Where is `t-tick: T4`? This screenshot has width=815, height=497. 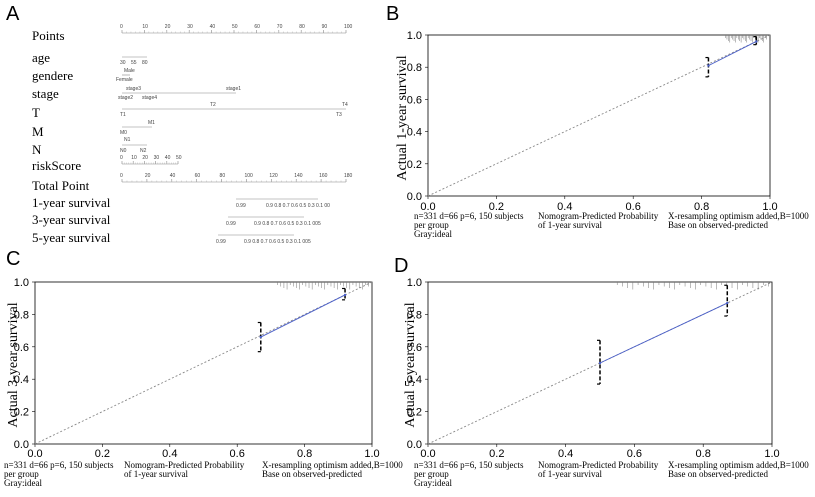
t-tick: T4 is located at coordinates (345, 105).